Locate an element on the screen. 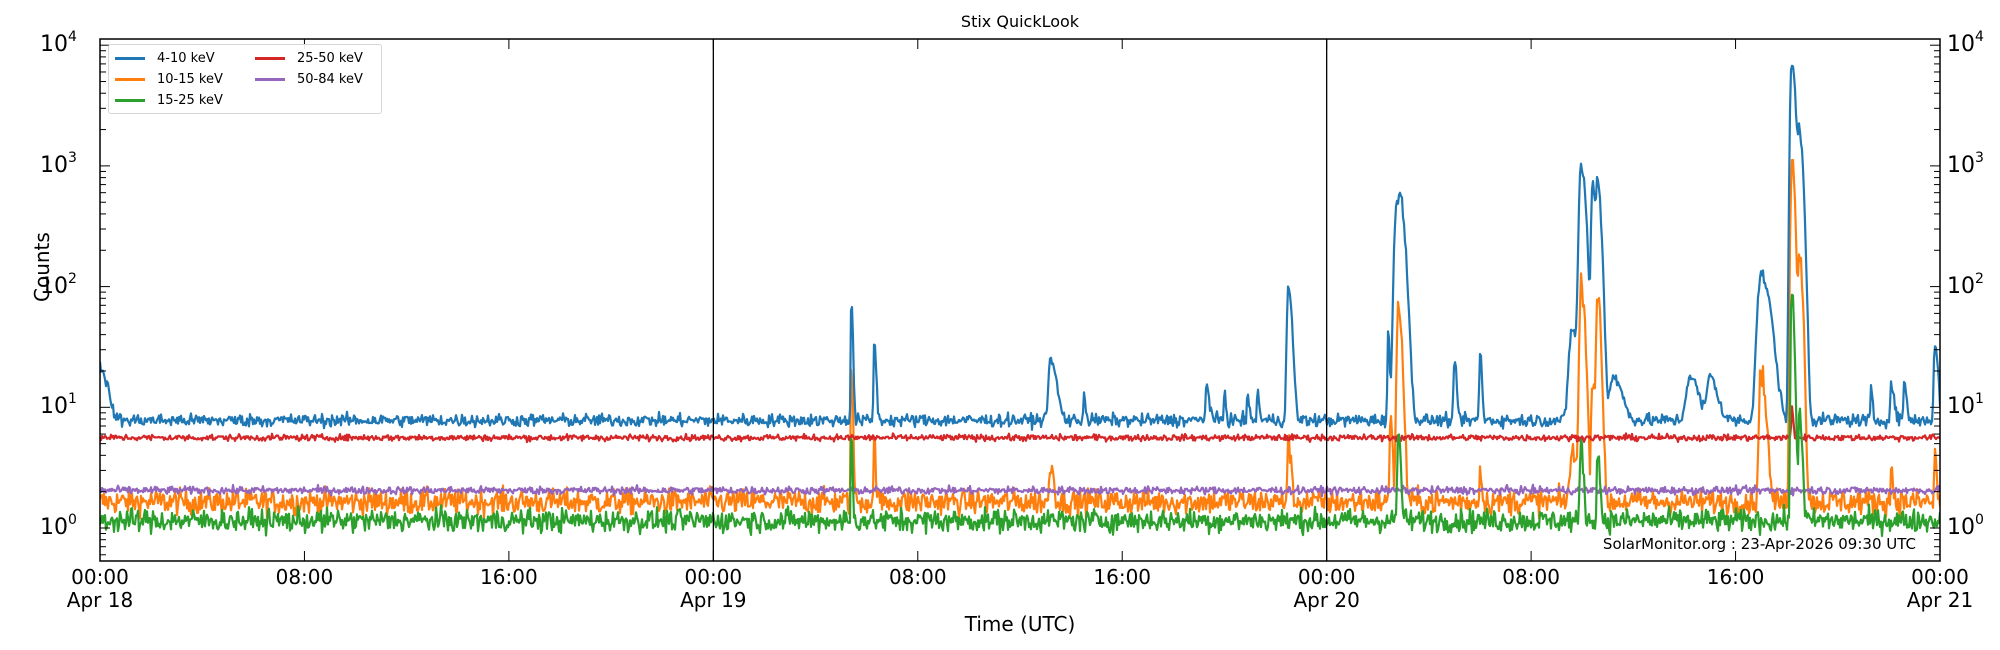 The height and width of the screenshot is (650, 2000). legend-item: 10-15 keV is located at coordinates (185, 79).